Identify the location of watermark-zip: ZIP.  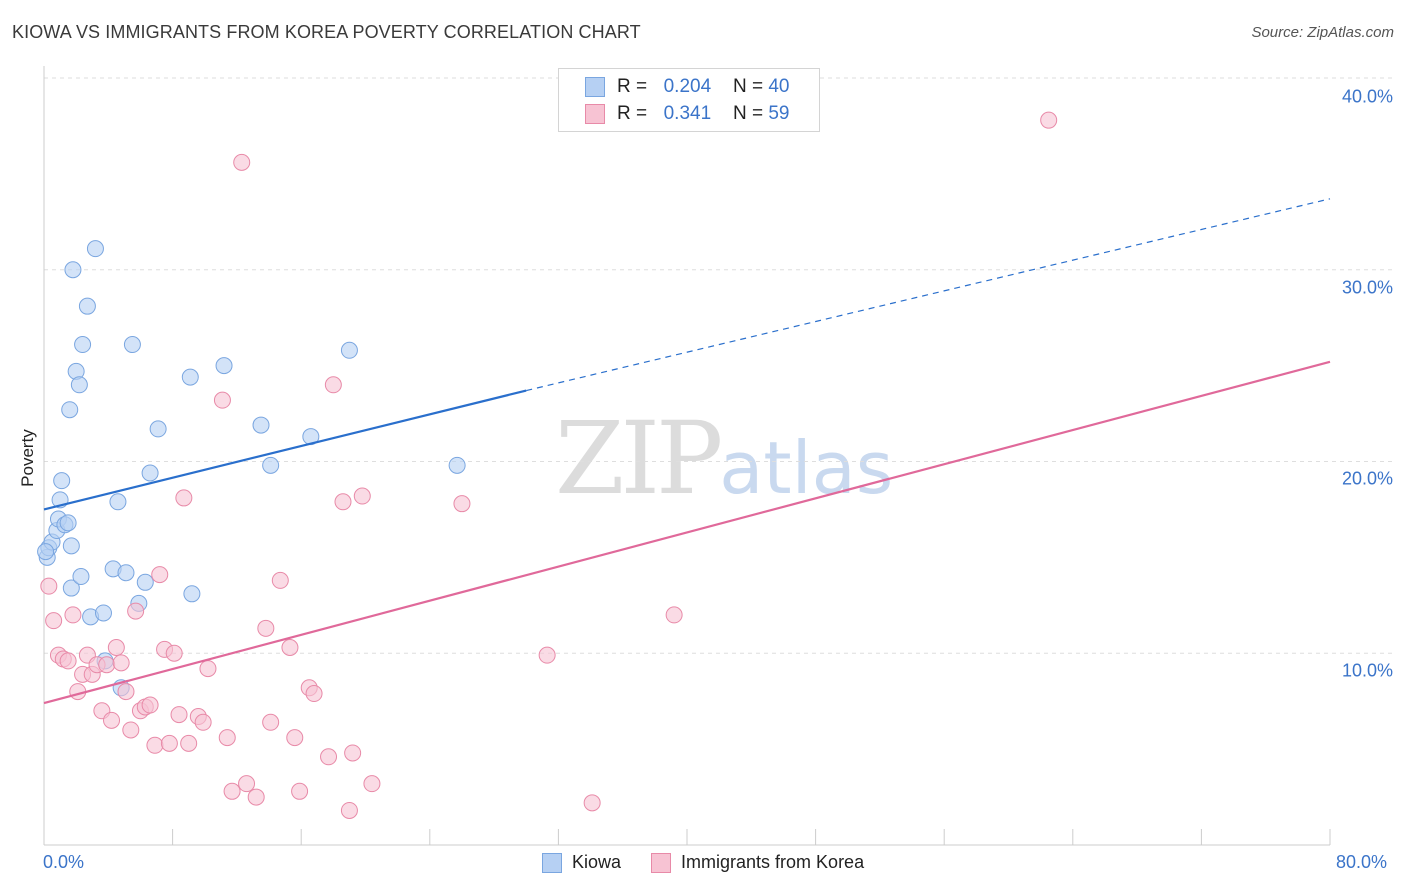
(639, 458).